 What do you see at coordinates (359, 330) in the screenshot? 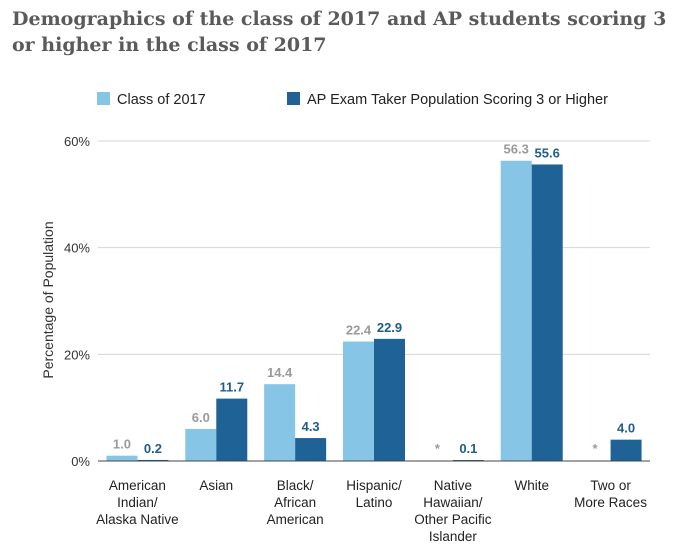
I see `data-label: 22.4` at bounding box center [359, 330].